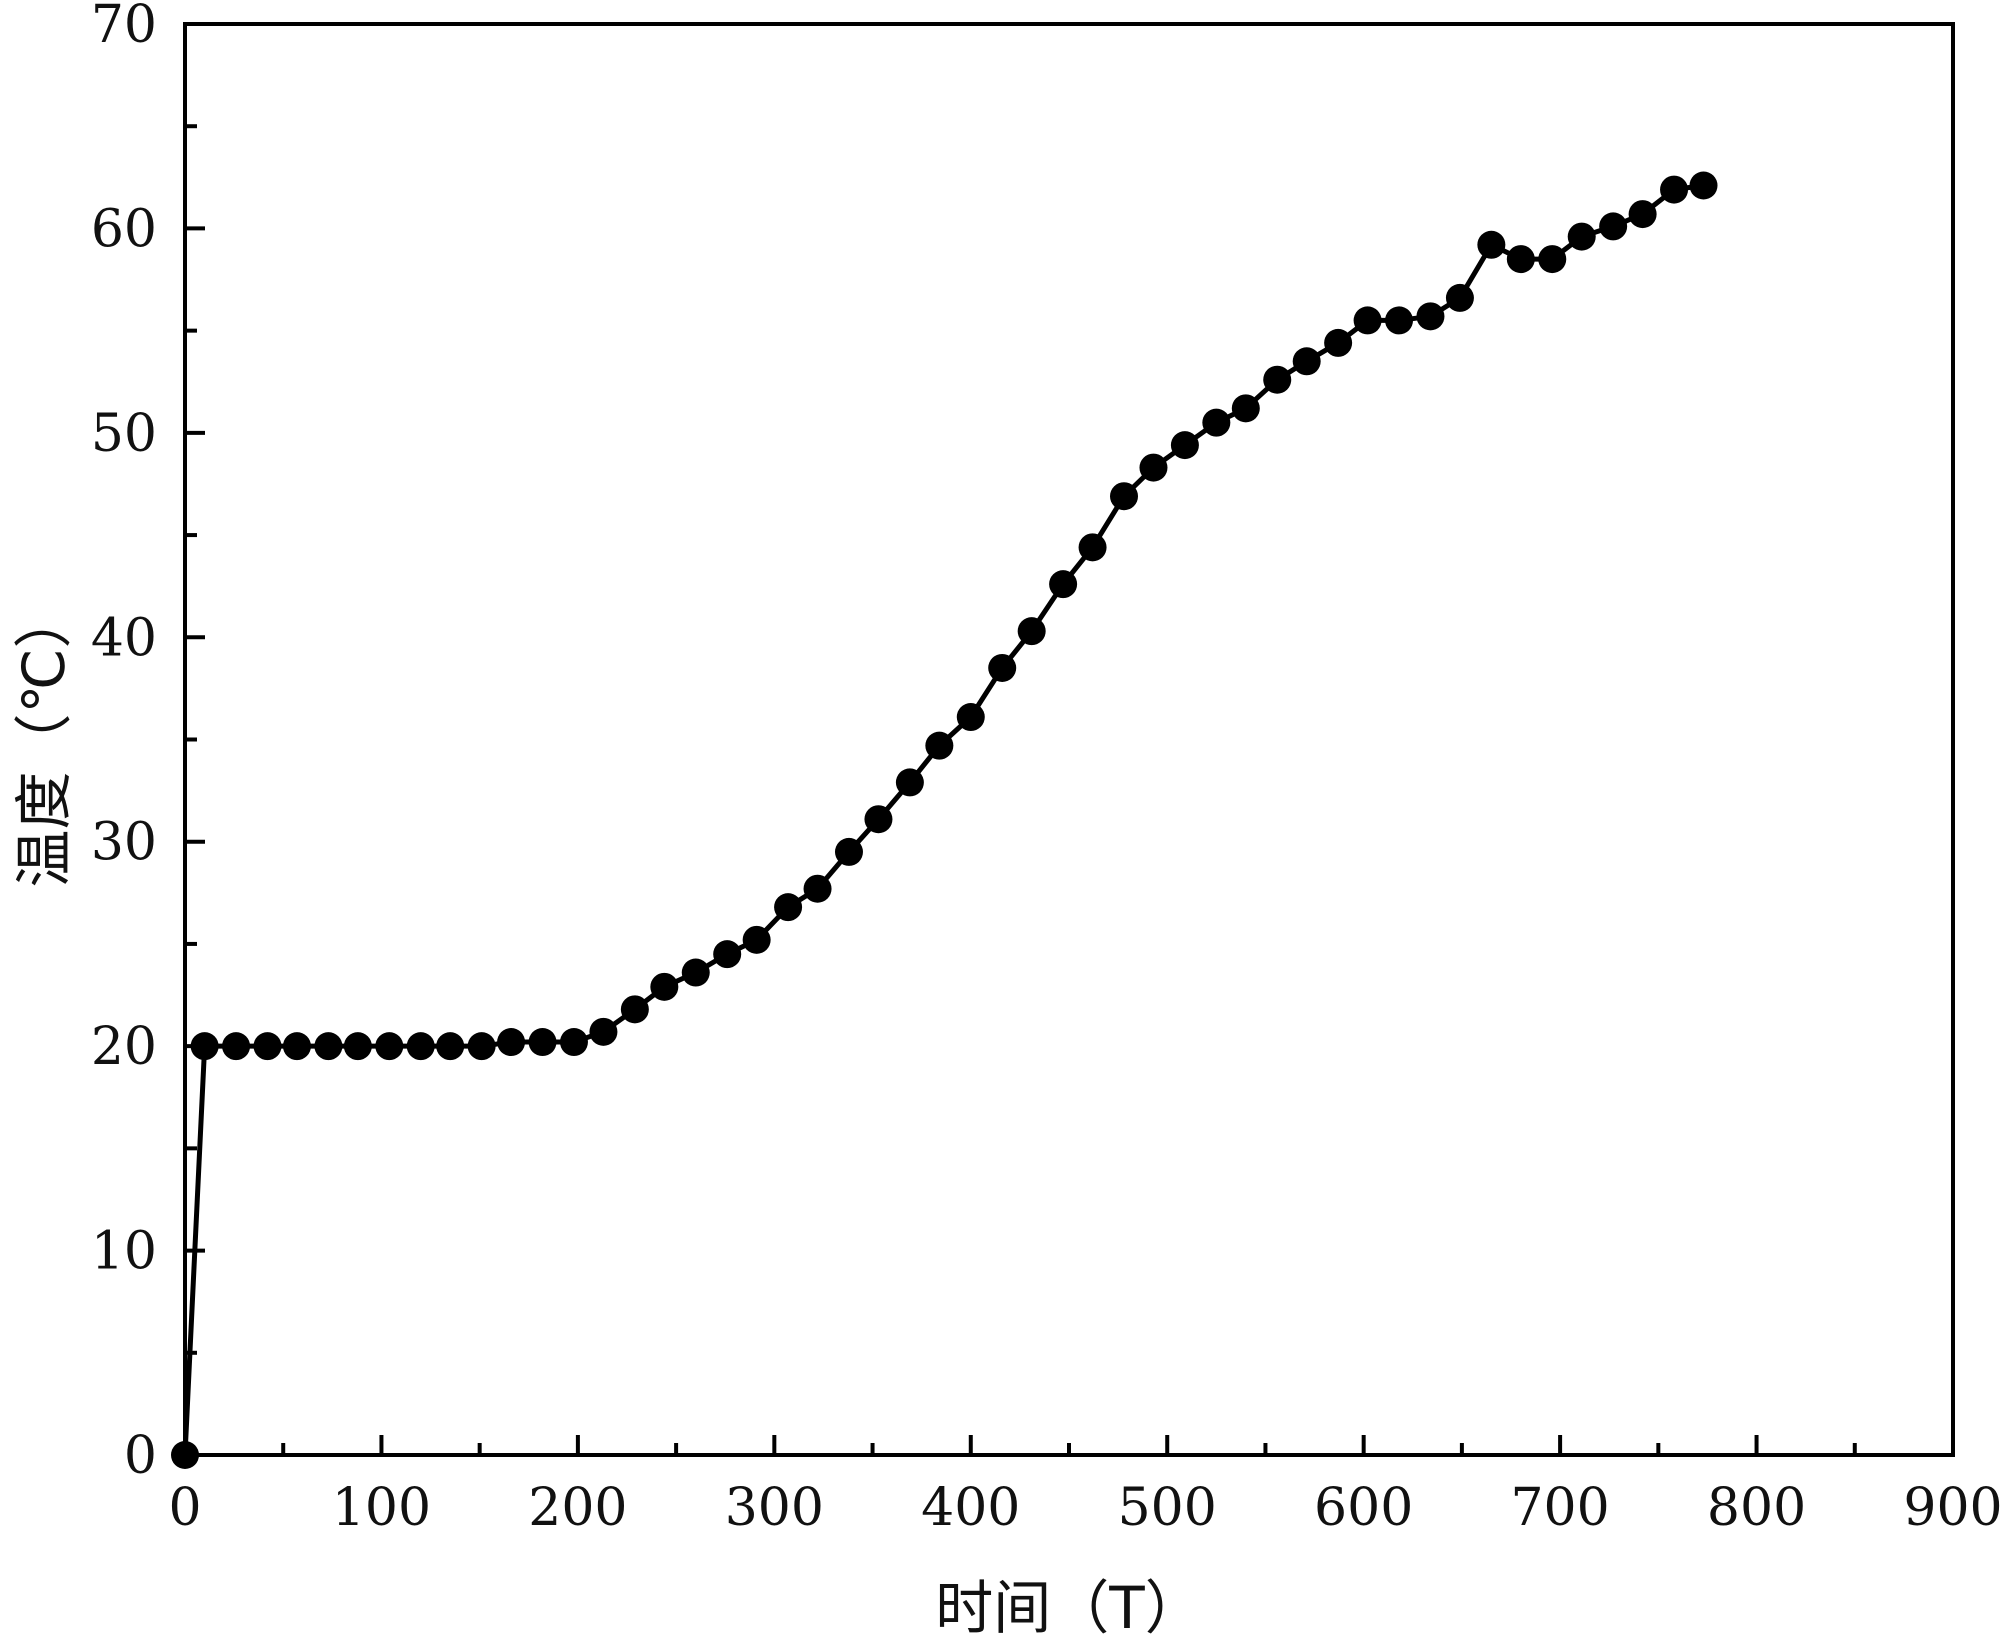  What do you see at coordinates (124, 638) in the screenshot?
I see `y-tick-label: 40` at bounding box center [124, 638].